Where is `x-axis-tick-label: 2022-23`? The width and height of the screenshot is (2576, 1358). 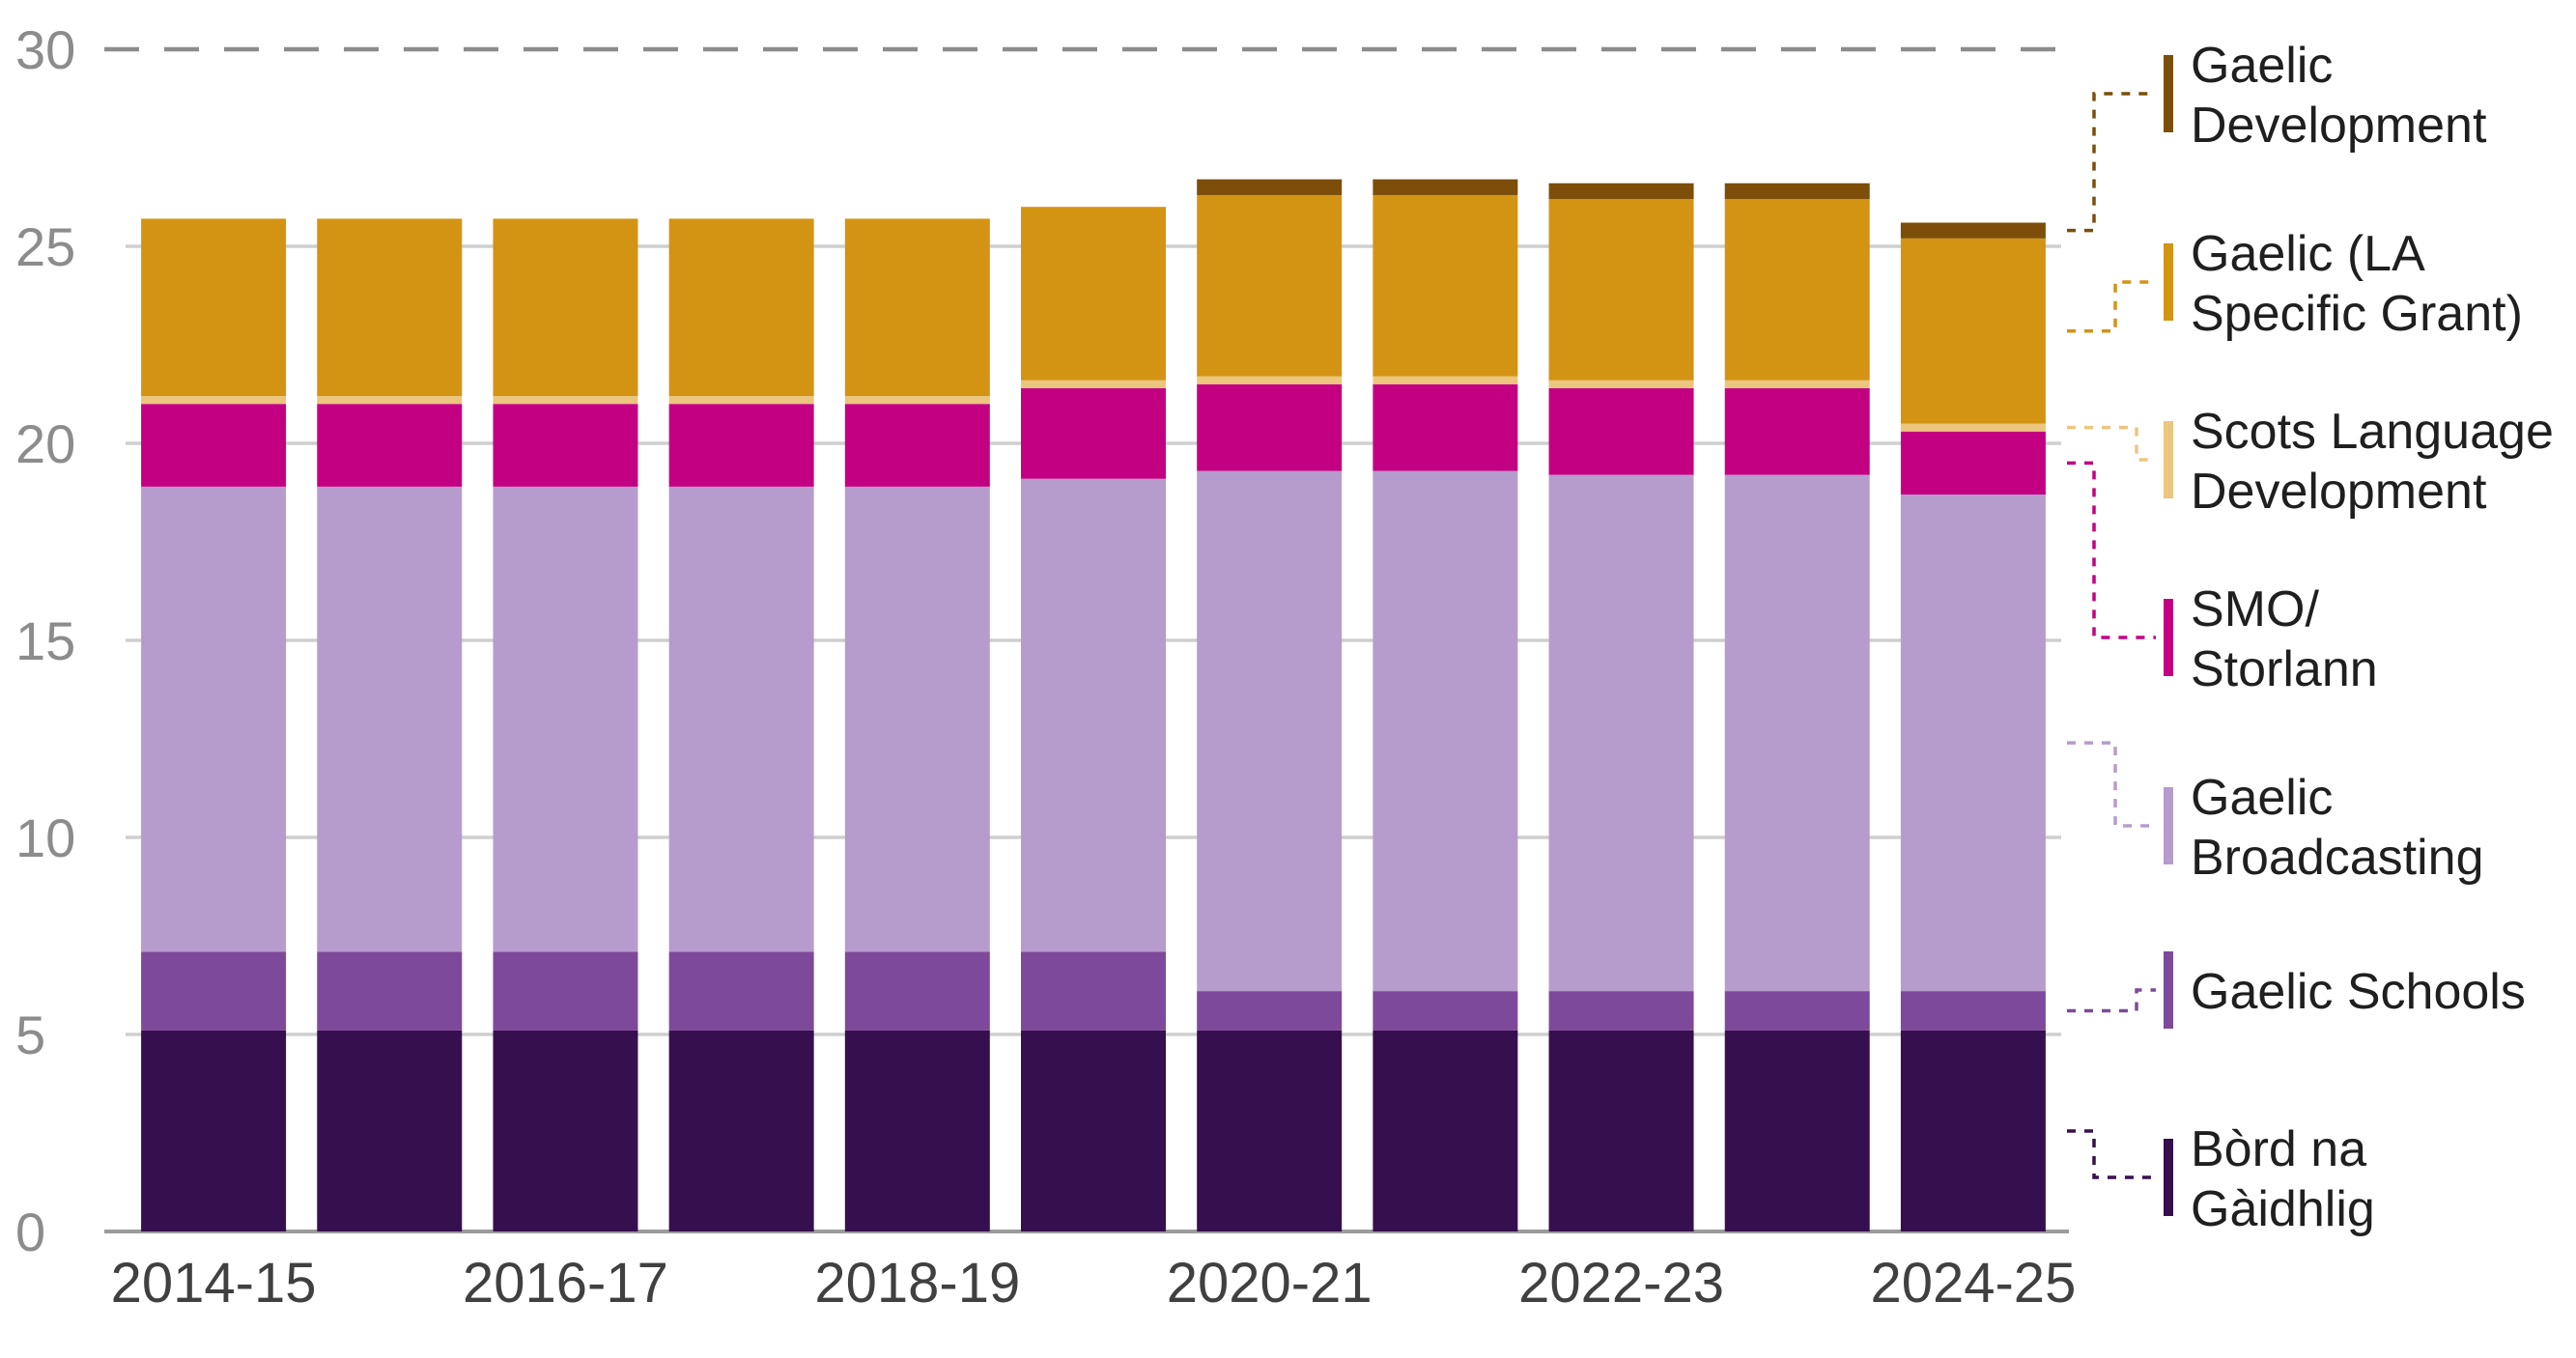
x-axis-tick-label: 2022-23 is located at coordinates (1621, 1283).